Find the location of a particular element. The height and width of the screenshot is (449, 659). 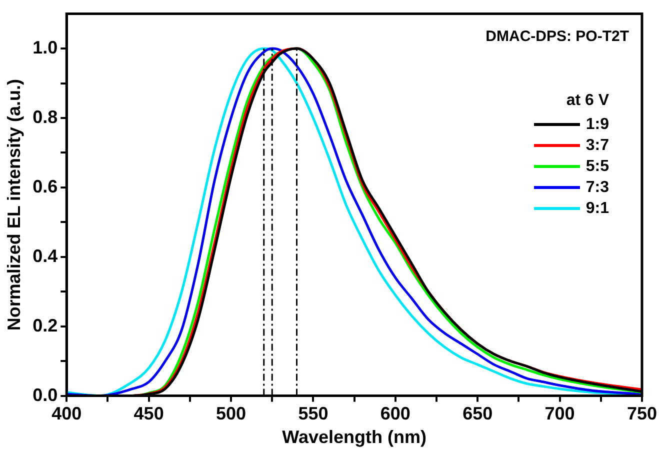

y-tick-label: 0.4 is located at coordinates (45, 256).